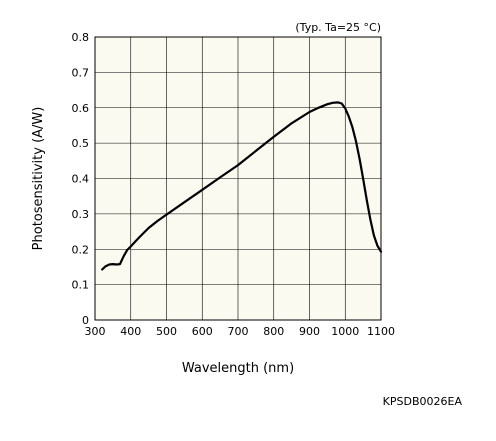  I want to click on x-tick-label: 1100, so click(381, 331).